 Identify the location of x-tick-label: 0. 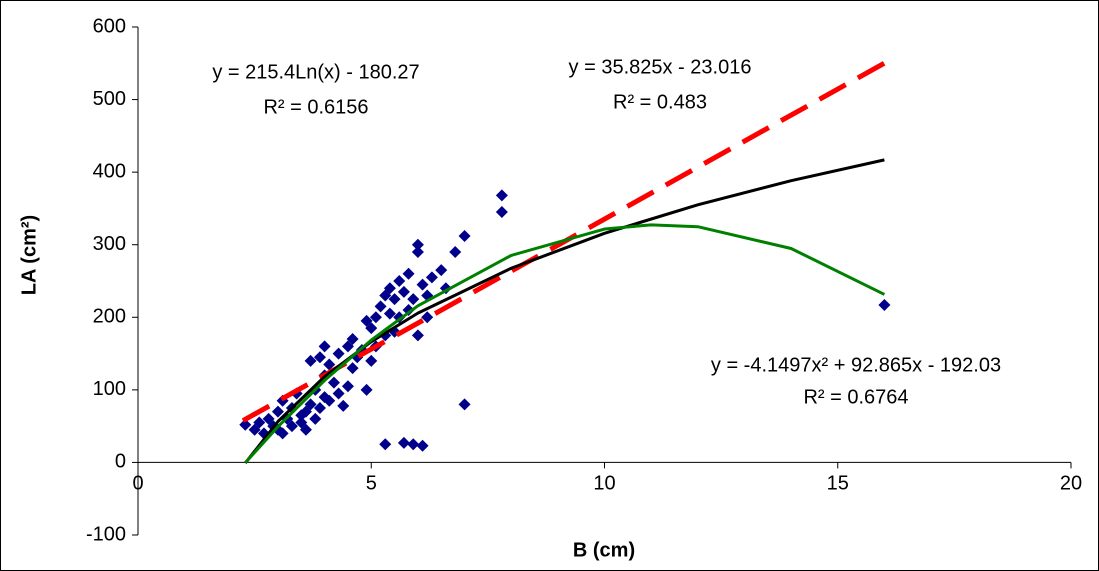
(137, 484).